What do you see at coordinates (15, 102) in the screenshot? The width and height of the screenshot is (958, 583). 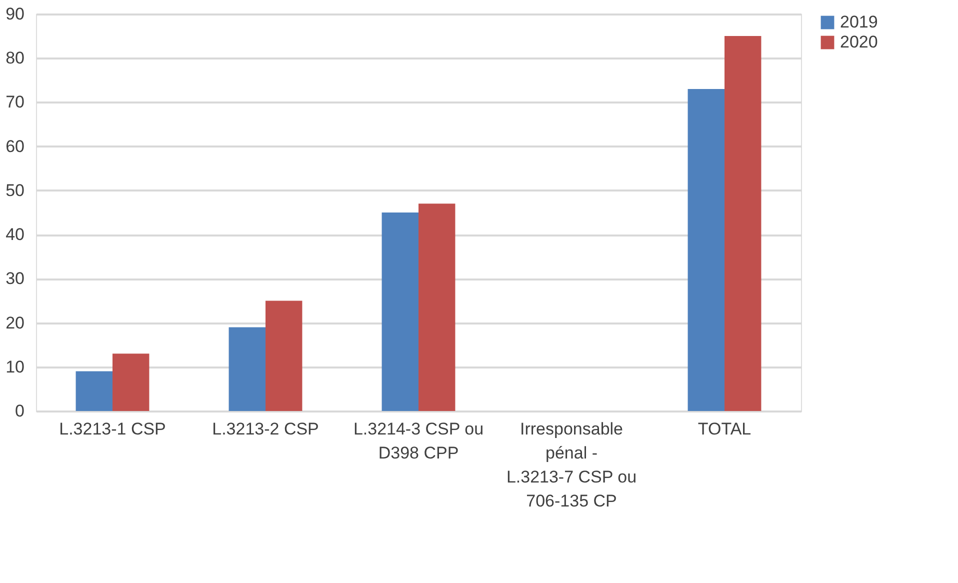 I see `y-tick-label: 70` at bounding box center [15, 102].